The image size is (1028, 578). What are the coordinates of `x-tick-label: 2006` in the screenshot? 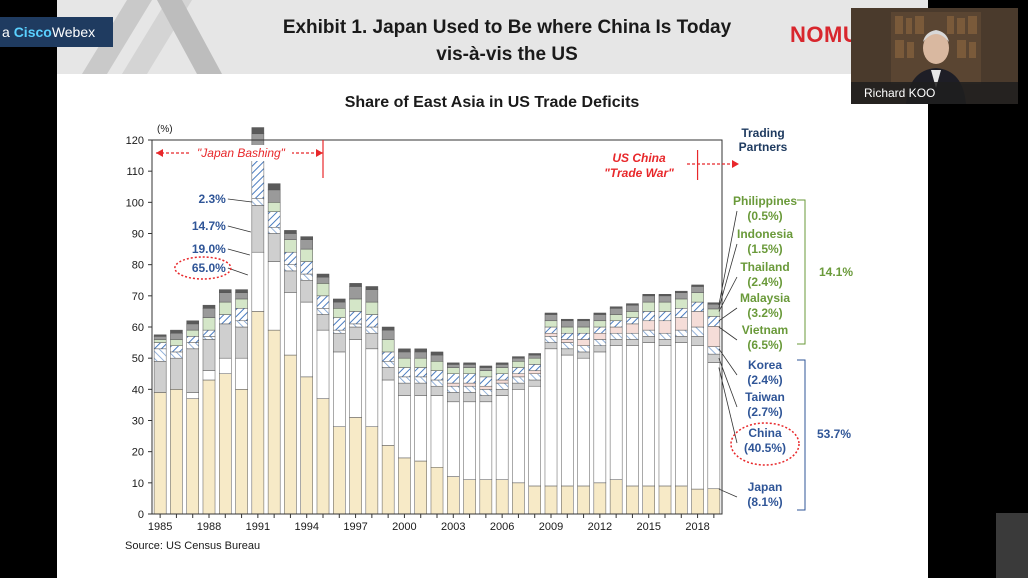 It's located at (502, 527).